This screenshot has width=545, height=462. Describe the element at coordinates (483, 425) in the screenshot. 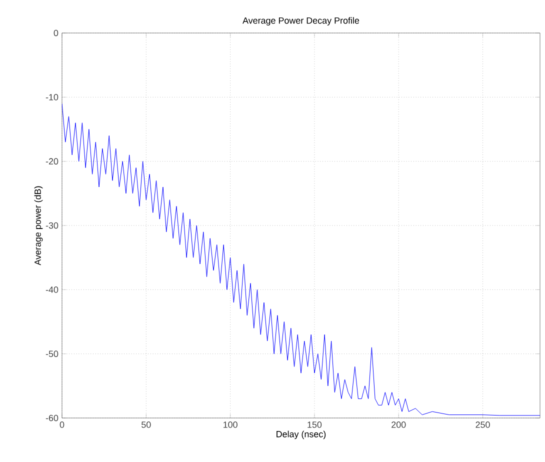

I see `x-tick-label: 250` at that location.